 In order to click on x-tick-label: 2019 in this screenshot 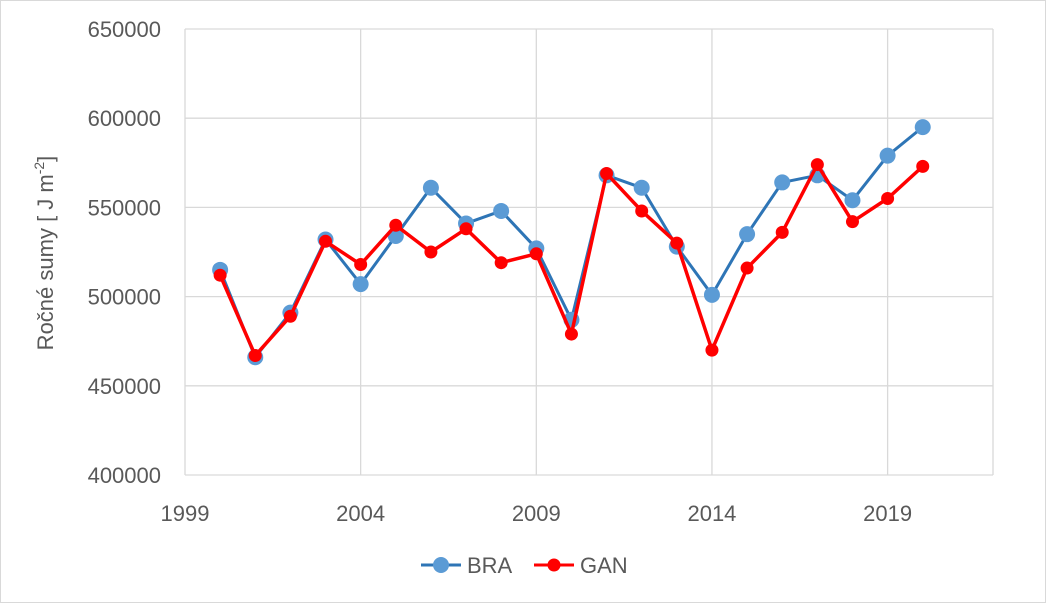, I will do `click(887, 513)`.